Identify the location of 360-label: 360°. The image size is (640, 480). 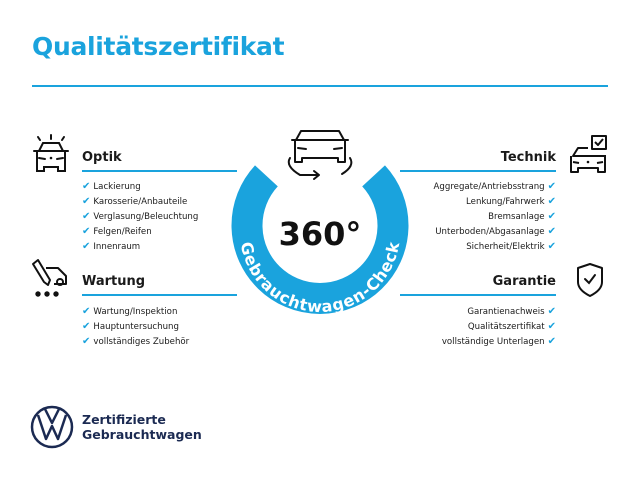
(320, 234).